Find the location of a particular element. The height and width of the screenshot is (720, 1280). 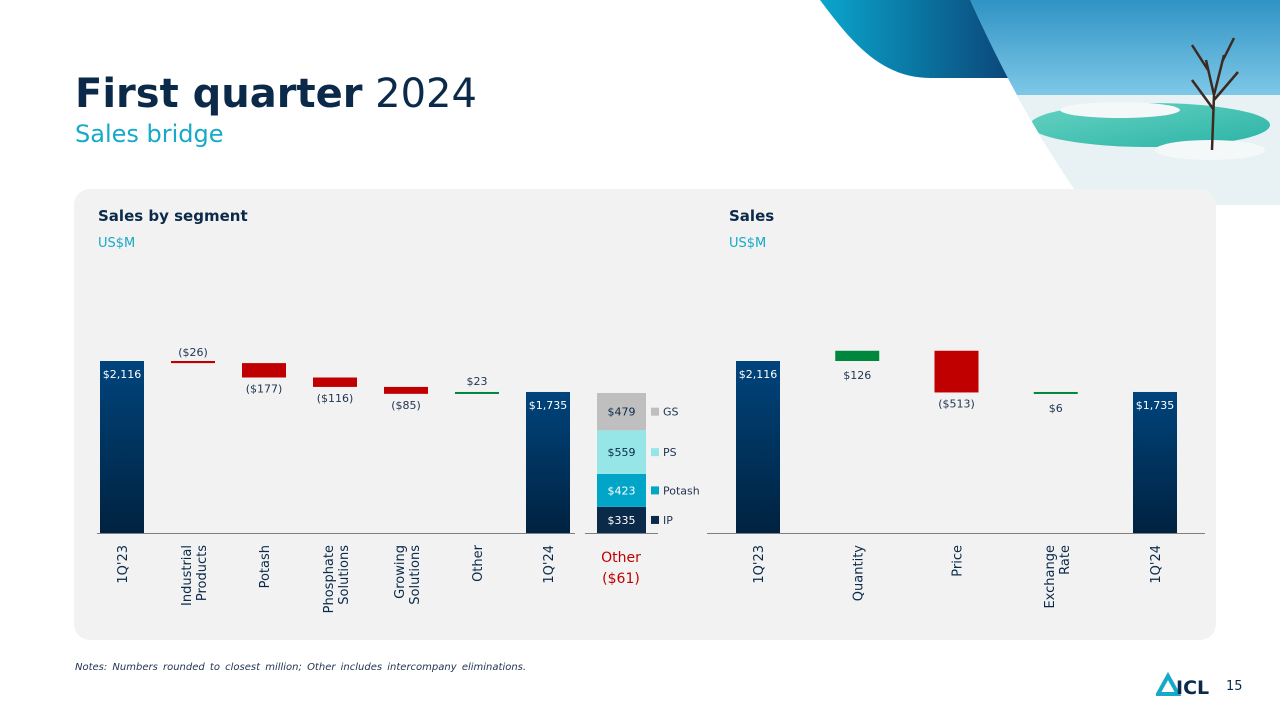

chart0-potash-category-label: Potash is located at coordinates (265, 566).